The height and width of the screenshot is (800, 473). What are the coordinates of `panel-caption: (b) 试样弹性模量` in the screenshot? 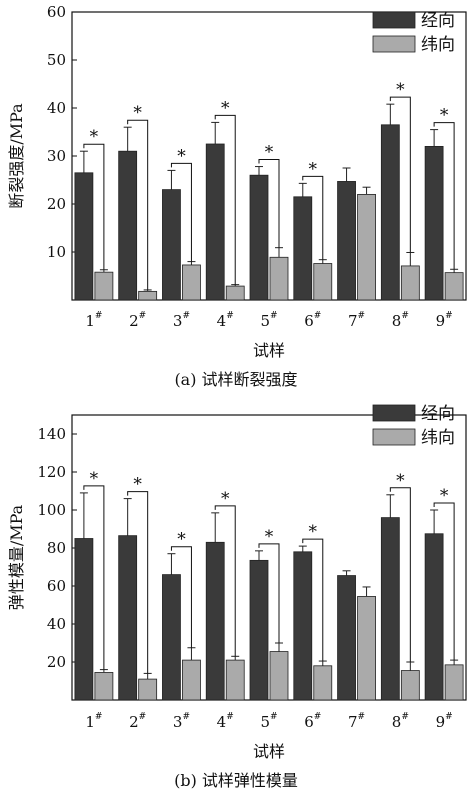 It's located at (236, 780).